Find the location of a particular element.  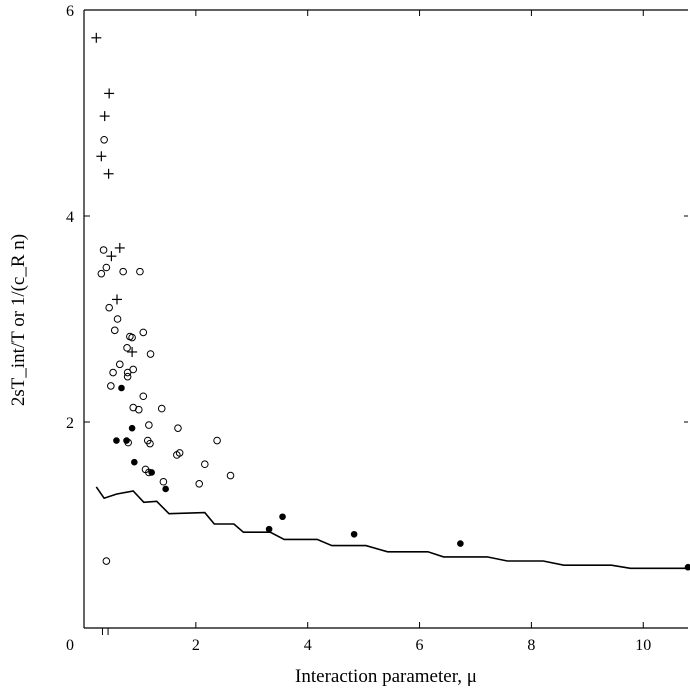

x-tick-label: 0 is located at coordinates (70, 645).